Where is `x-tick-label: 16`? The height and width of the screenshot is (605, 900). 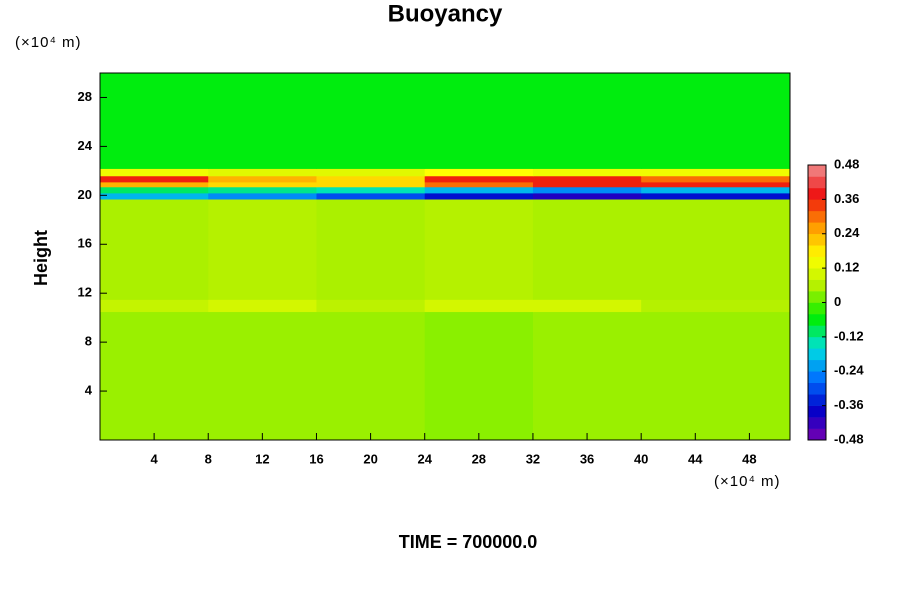
x-tick-label: 16 is located at coordinates (316, 458).